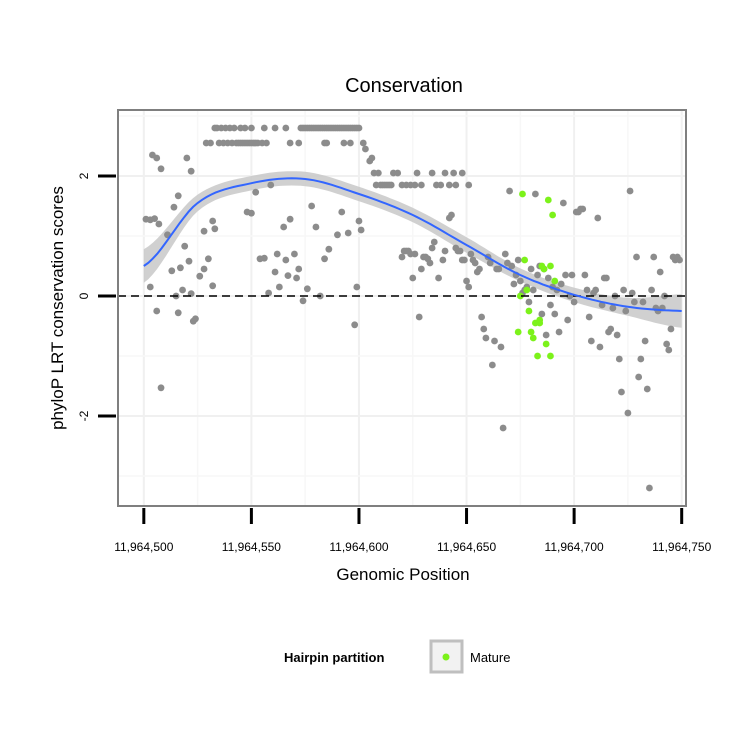 This screenshot has height=750, width=750. Describe the element at coordinates (404, 86) in the screenshot. I see `chart-title: Conservation` at that location.